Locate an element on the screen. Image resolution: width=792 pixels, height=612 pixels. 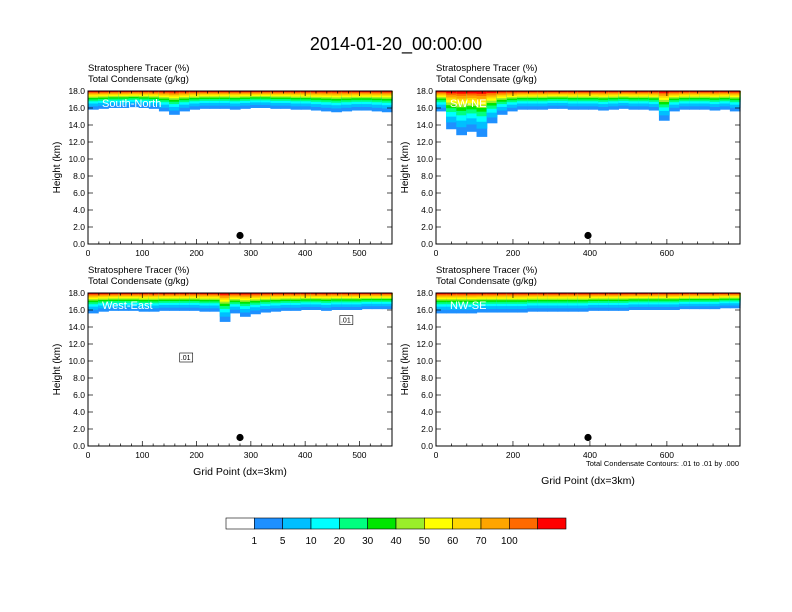
colorbar-label: 1 is located at coordinates (255, 541).